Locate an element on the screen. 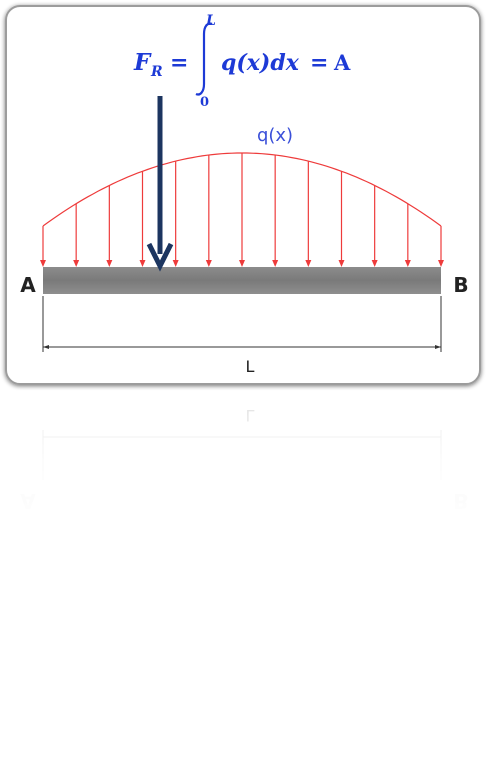  dimension-arrow-left is located at coordinates (46, 347).